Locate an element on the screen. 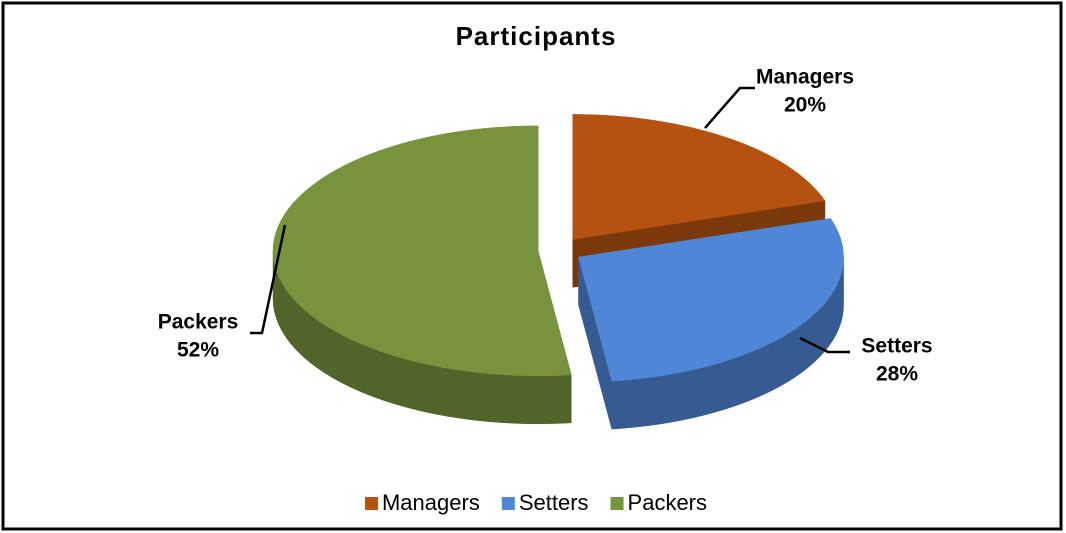  data-label-name: Packers is located at coordinates (198, 322).